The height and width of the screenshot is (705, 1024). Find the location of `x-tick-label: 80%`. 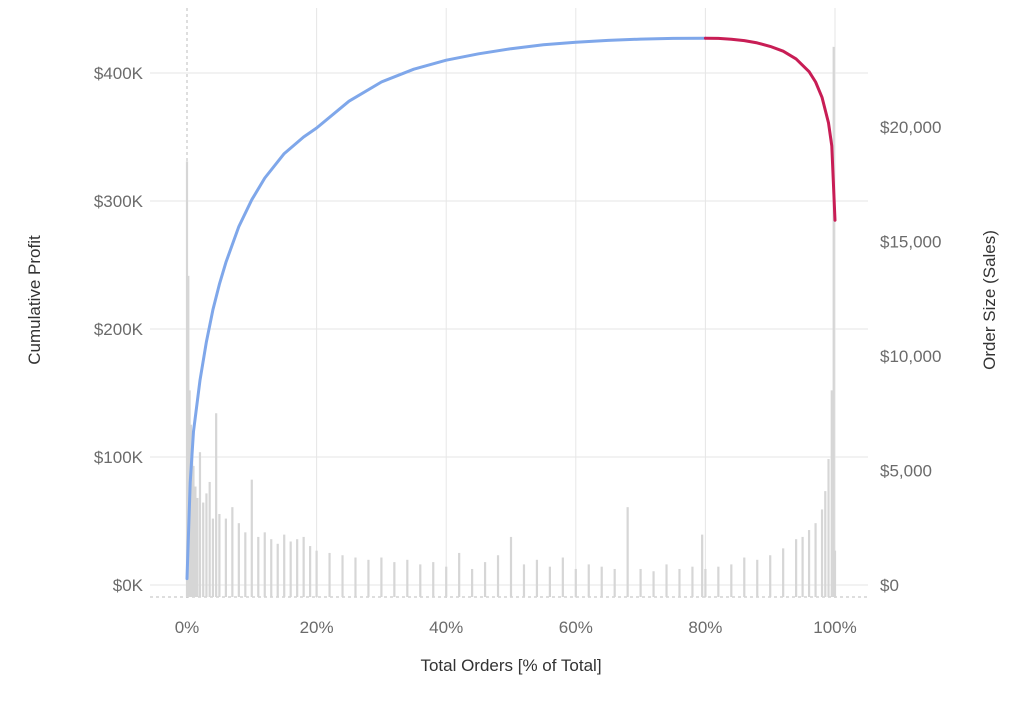

x-tick-label: 80% is located at coordinates (705, 627).